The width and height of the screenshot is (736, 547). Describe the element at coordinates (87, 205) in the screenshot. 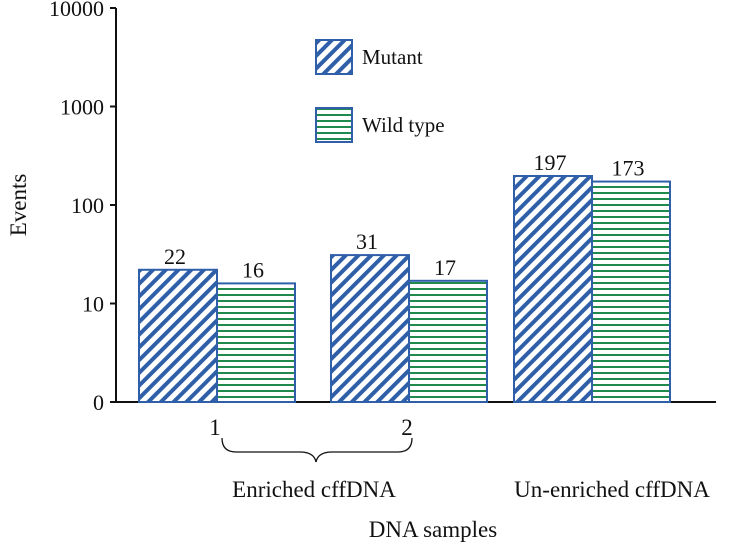

I see `y-tick-label: 100` at that location.